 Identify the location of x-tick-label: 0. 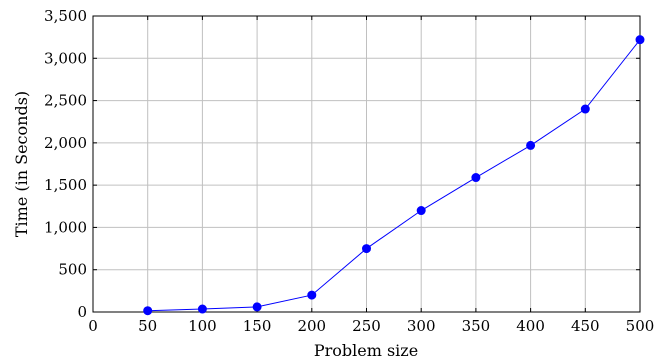
(93, 326).